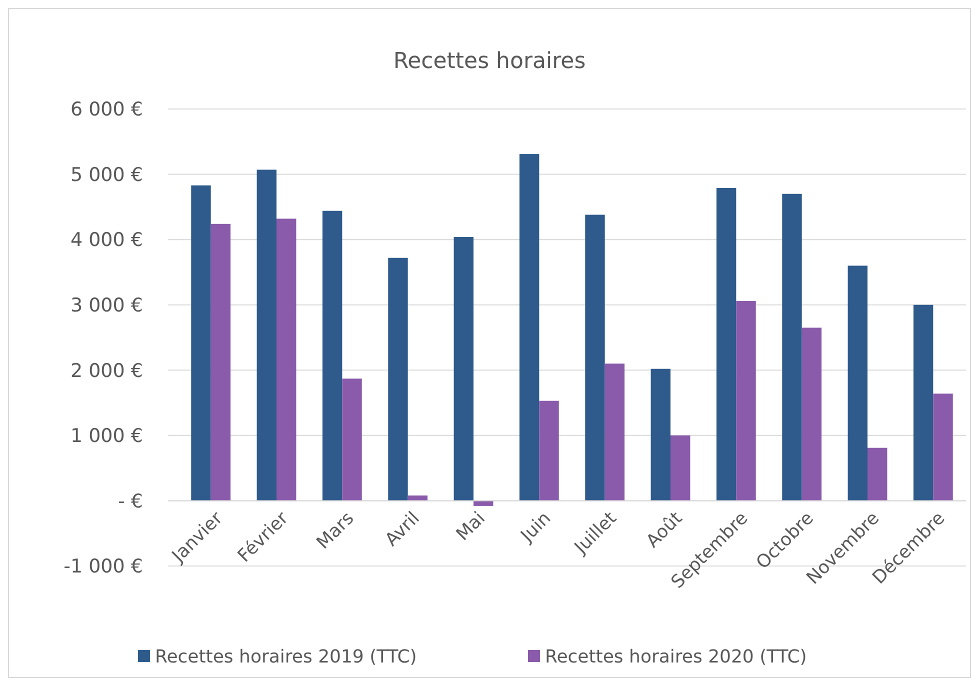  Describe the element at coordinates (106, 175) in the screenshot. I see `y-tick-label: 5 000 €` at that location.